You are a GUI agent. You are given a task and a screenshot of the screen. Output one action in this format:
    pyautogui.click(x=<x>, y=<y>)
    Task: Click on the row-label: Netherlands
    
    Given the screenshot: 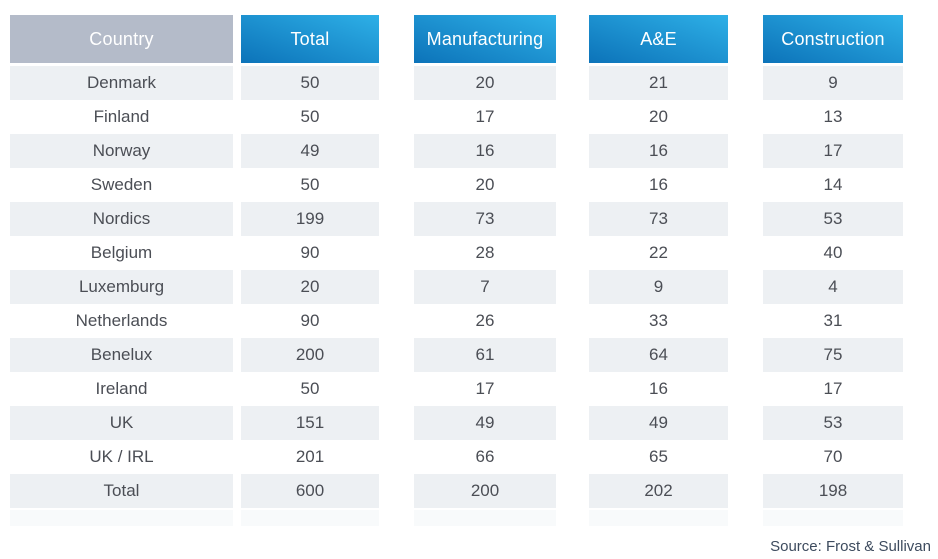 What is the action you would take?
    pyautogui.click(x=121, y=320)
    